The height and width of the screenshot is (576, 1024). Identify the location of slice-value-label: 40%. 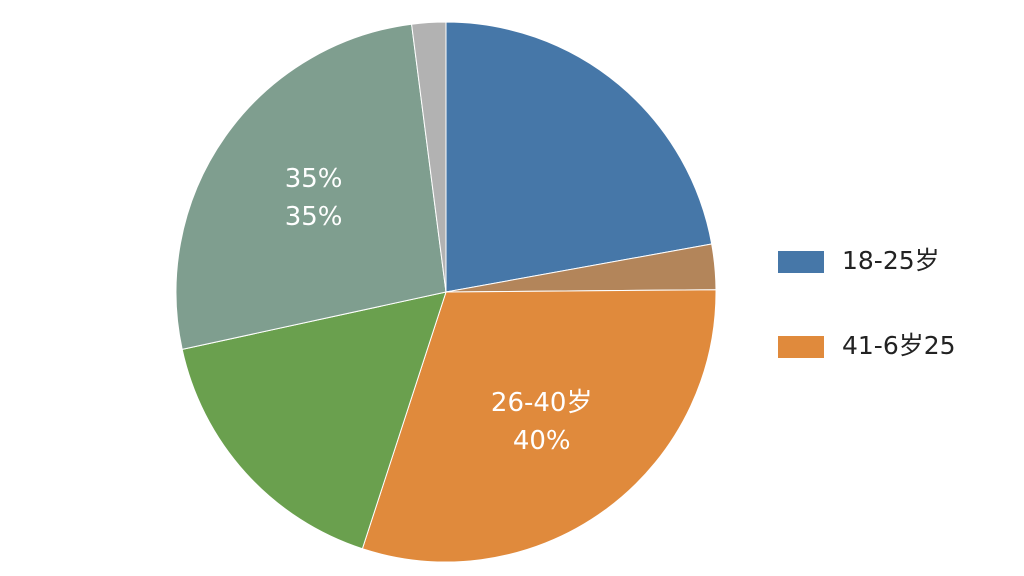
(542, 441).